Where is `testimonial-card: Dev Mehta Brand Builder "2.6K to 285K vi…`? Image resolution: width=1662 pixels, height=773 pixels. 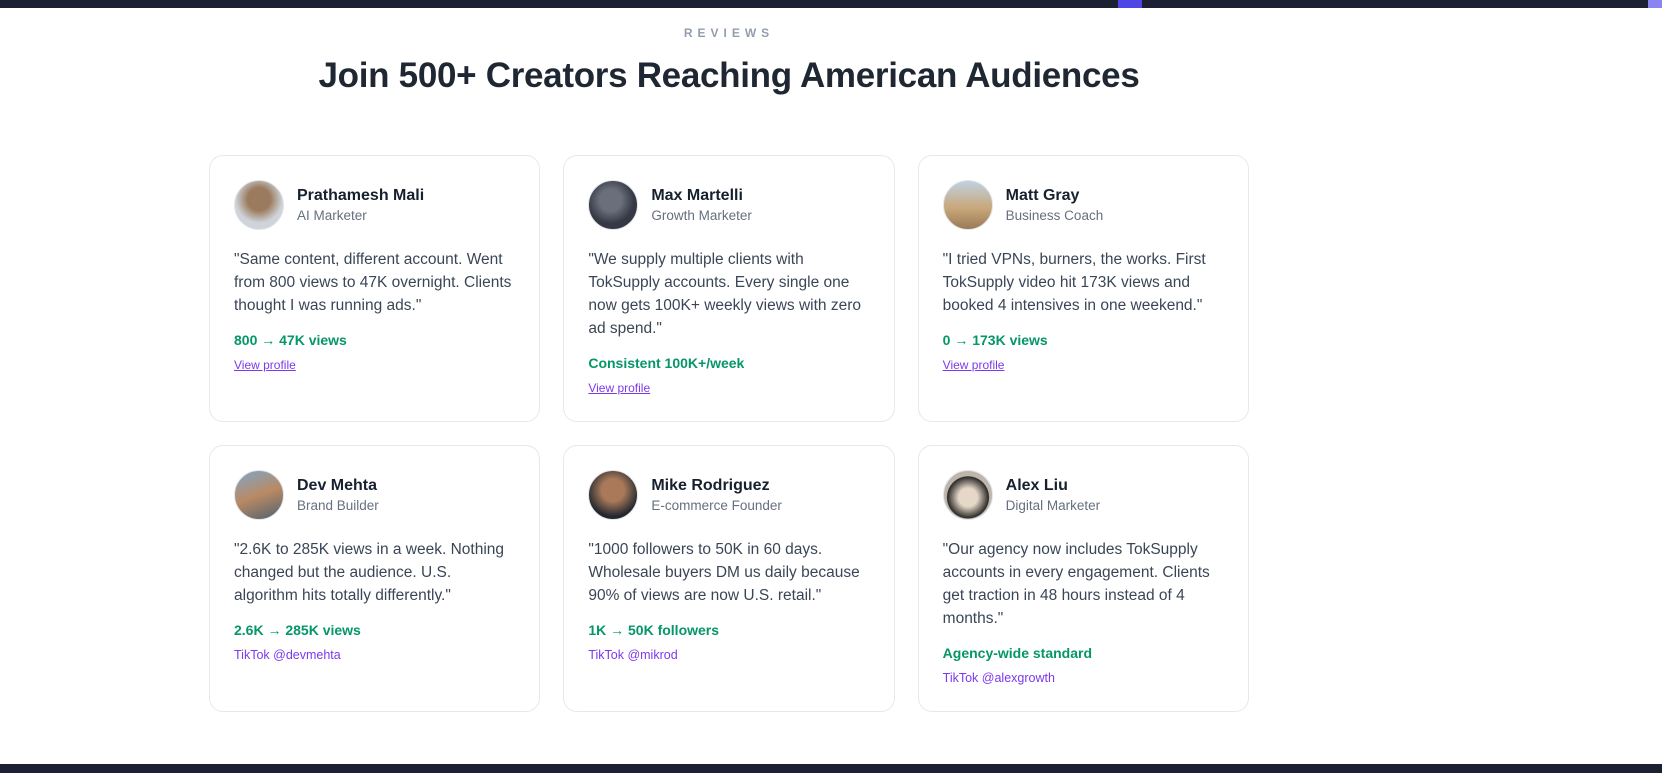
testimonial-card: Dev Mehta Brand Builder "2.6K to 285K vi… is located at coordinates (375, 578).